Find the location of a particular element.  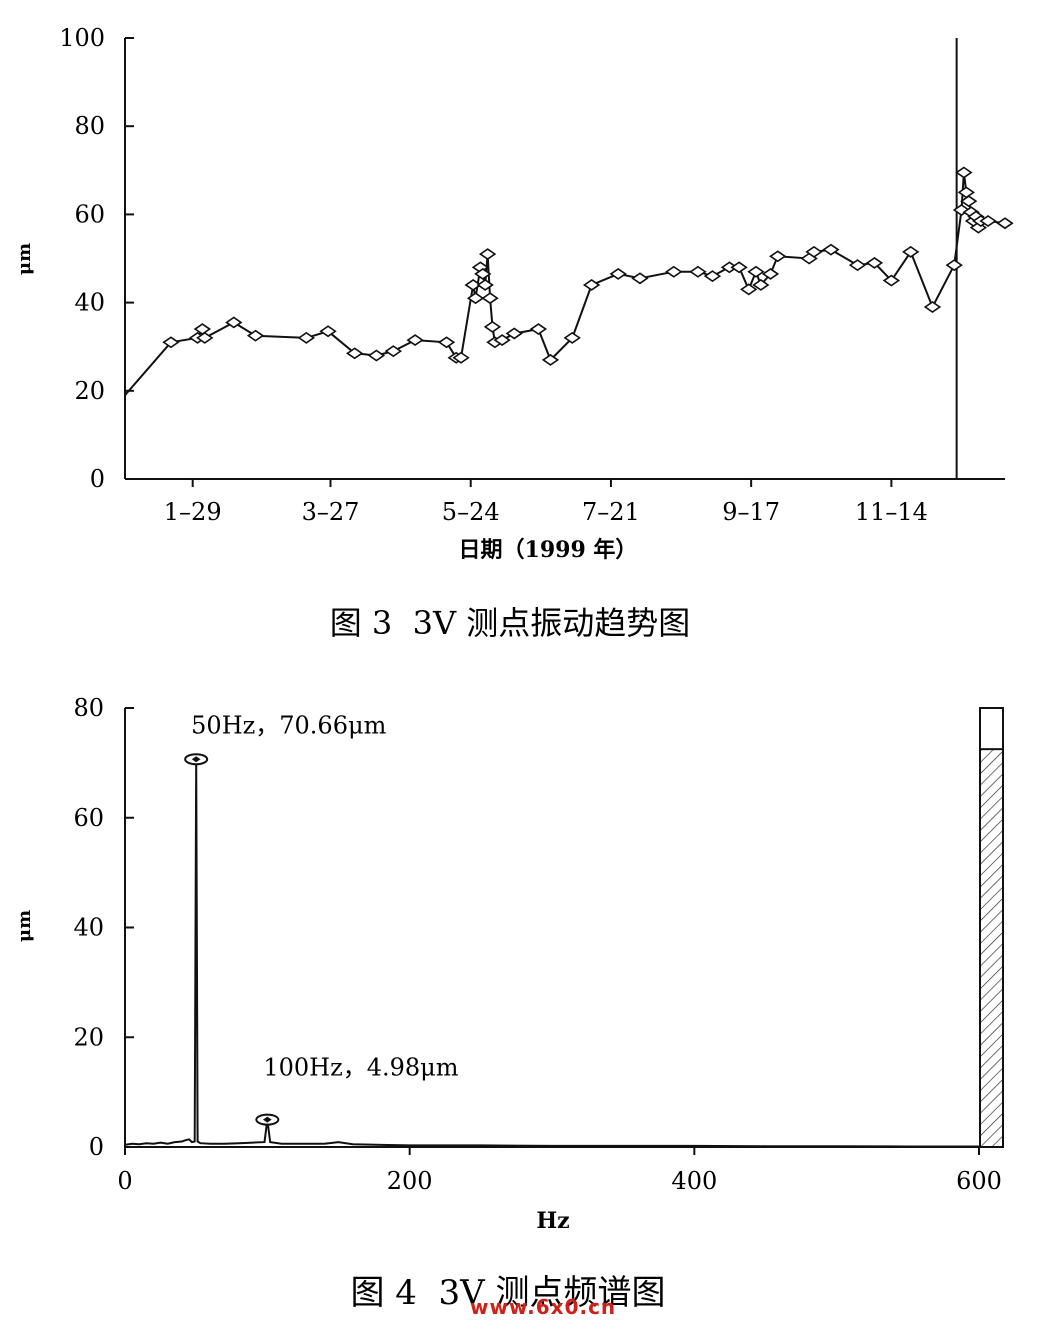

spectrum-peak-markers is located at coordinates (232, 939).